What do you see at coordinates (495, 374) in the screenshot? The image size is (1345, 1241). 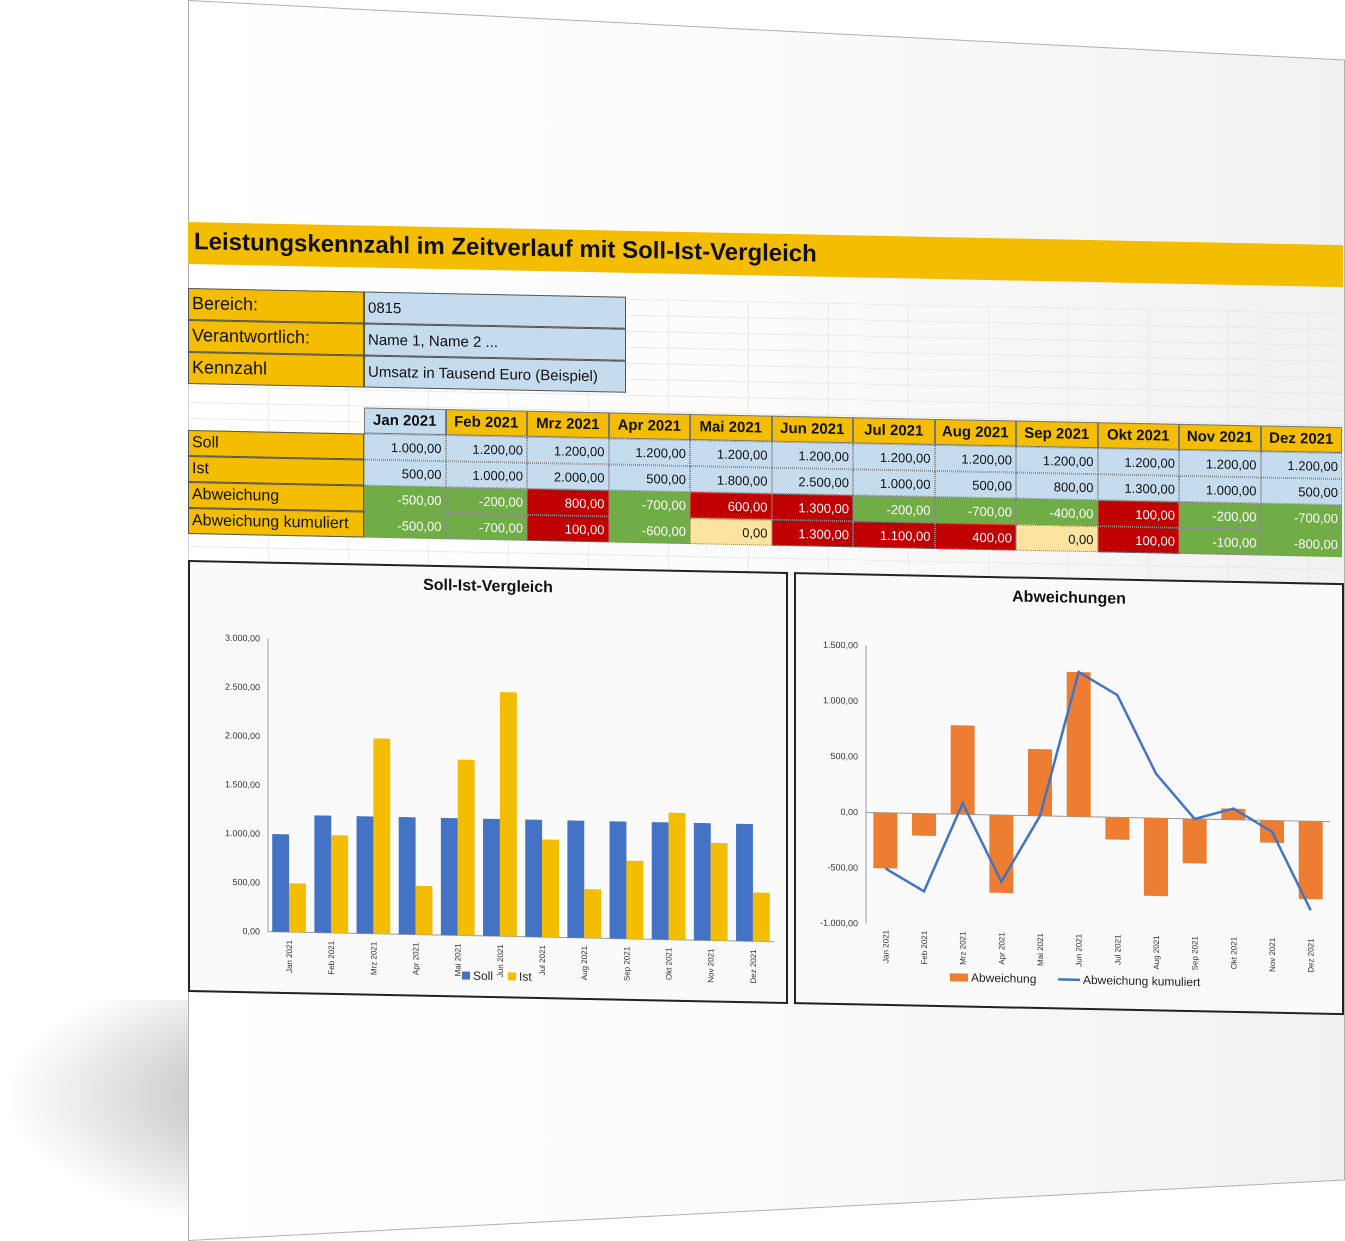 I see `info-value-kennzahl: Umsatz in Tausend Euro (Beispiel)` at bounding box center [495, 374].